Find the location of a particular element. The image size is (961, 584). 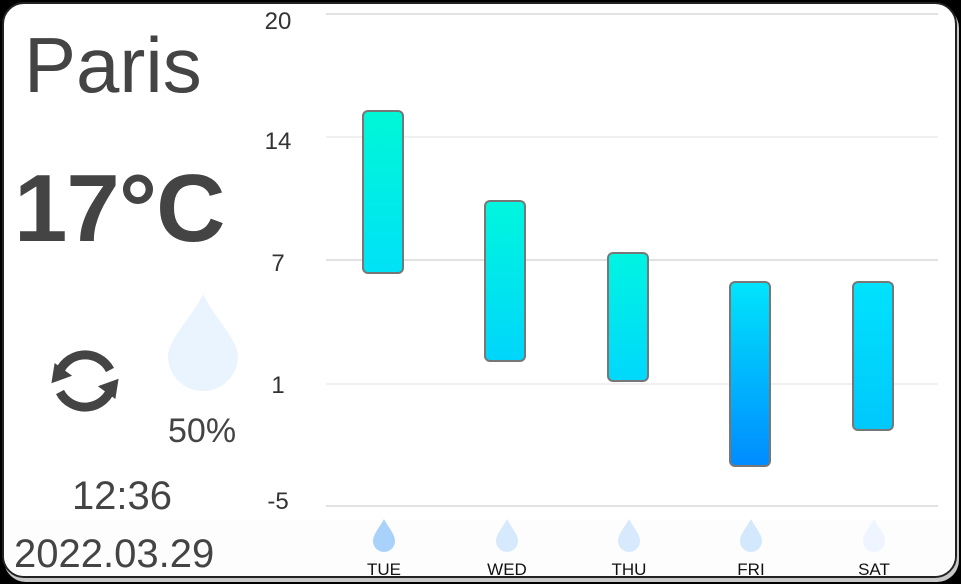

current-time: 12:36 is located at coordinates (122, 496).